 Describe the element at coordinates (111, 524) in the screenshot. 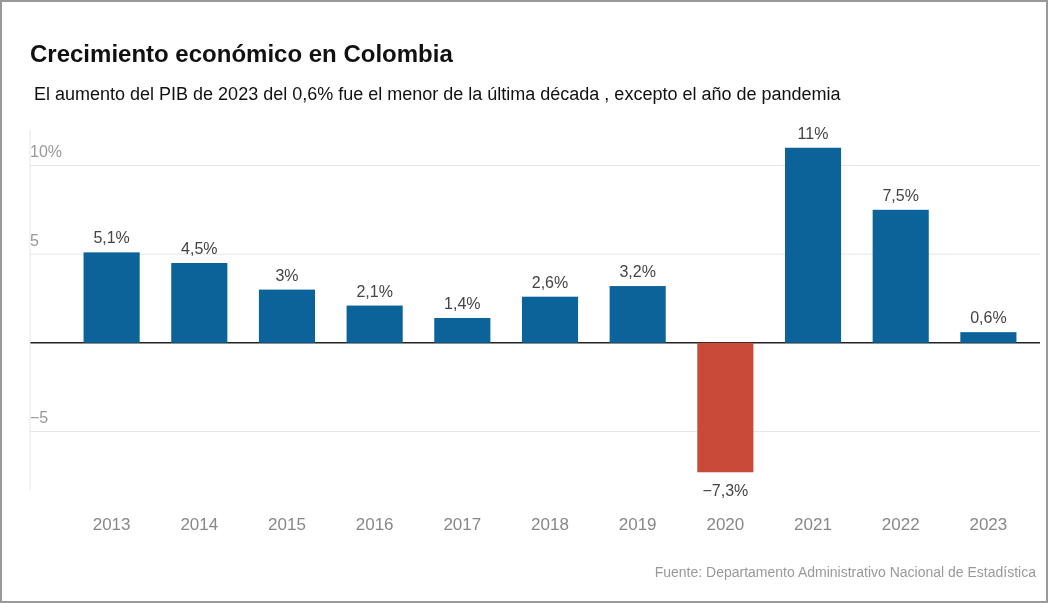

I see `x-tick-label: 2013` at that location.